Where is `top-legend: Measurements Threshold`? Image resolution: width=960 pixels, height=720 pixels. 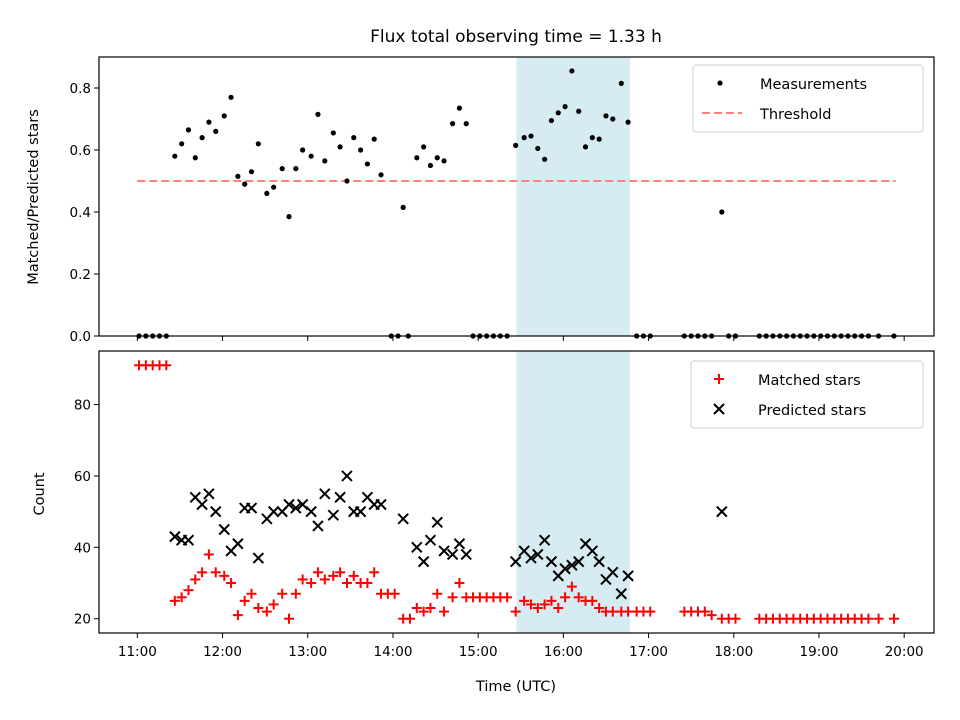
top-legend: Measurements Threshold is located at coordinates (808, 98).